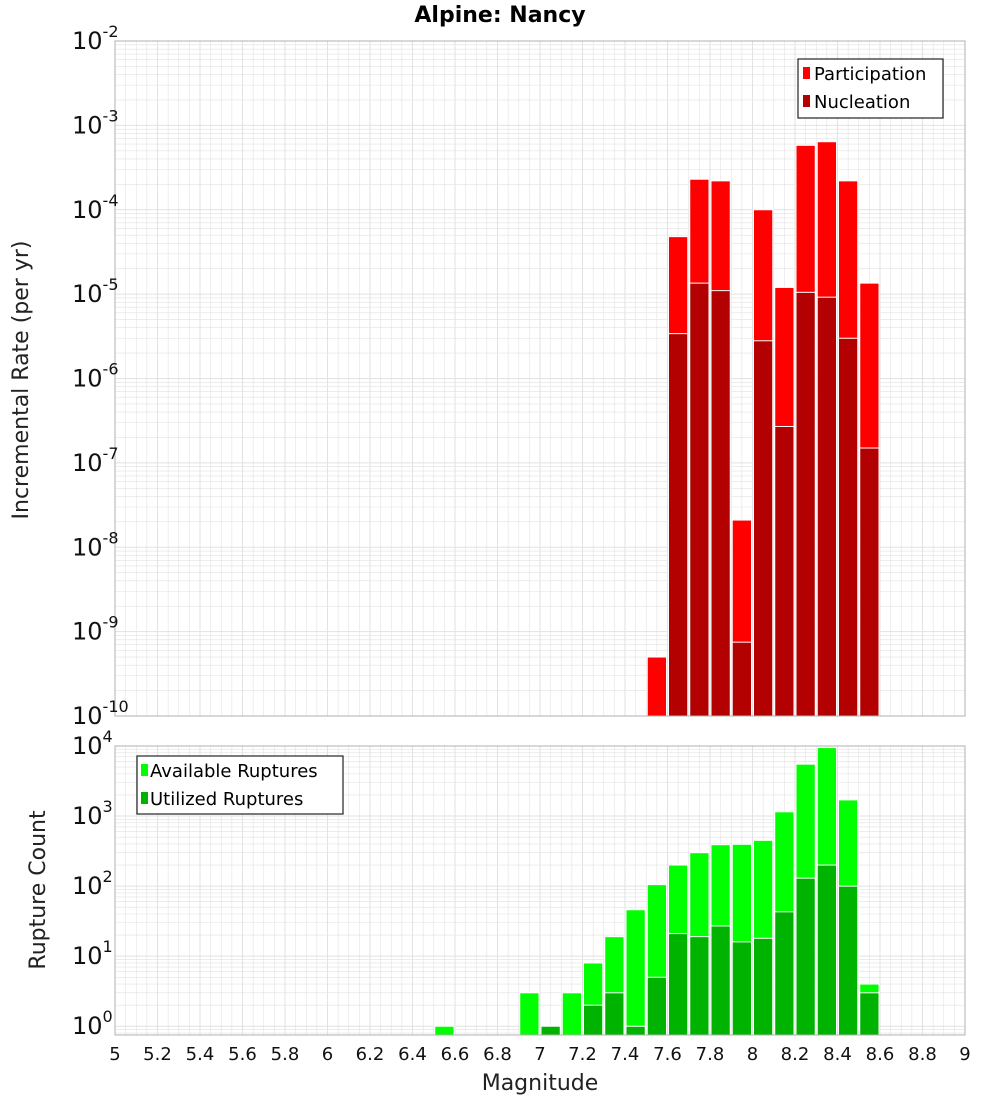 The image size is (1000, 1100). Describe the element at coordinates (95, 291) in the screenshot. I see `top-y-tick-label: 10⁻⁵` at that location.